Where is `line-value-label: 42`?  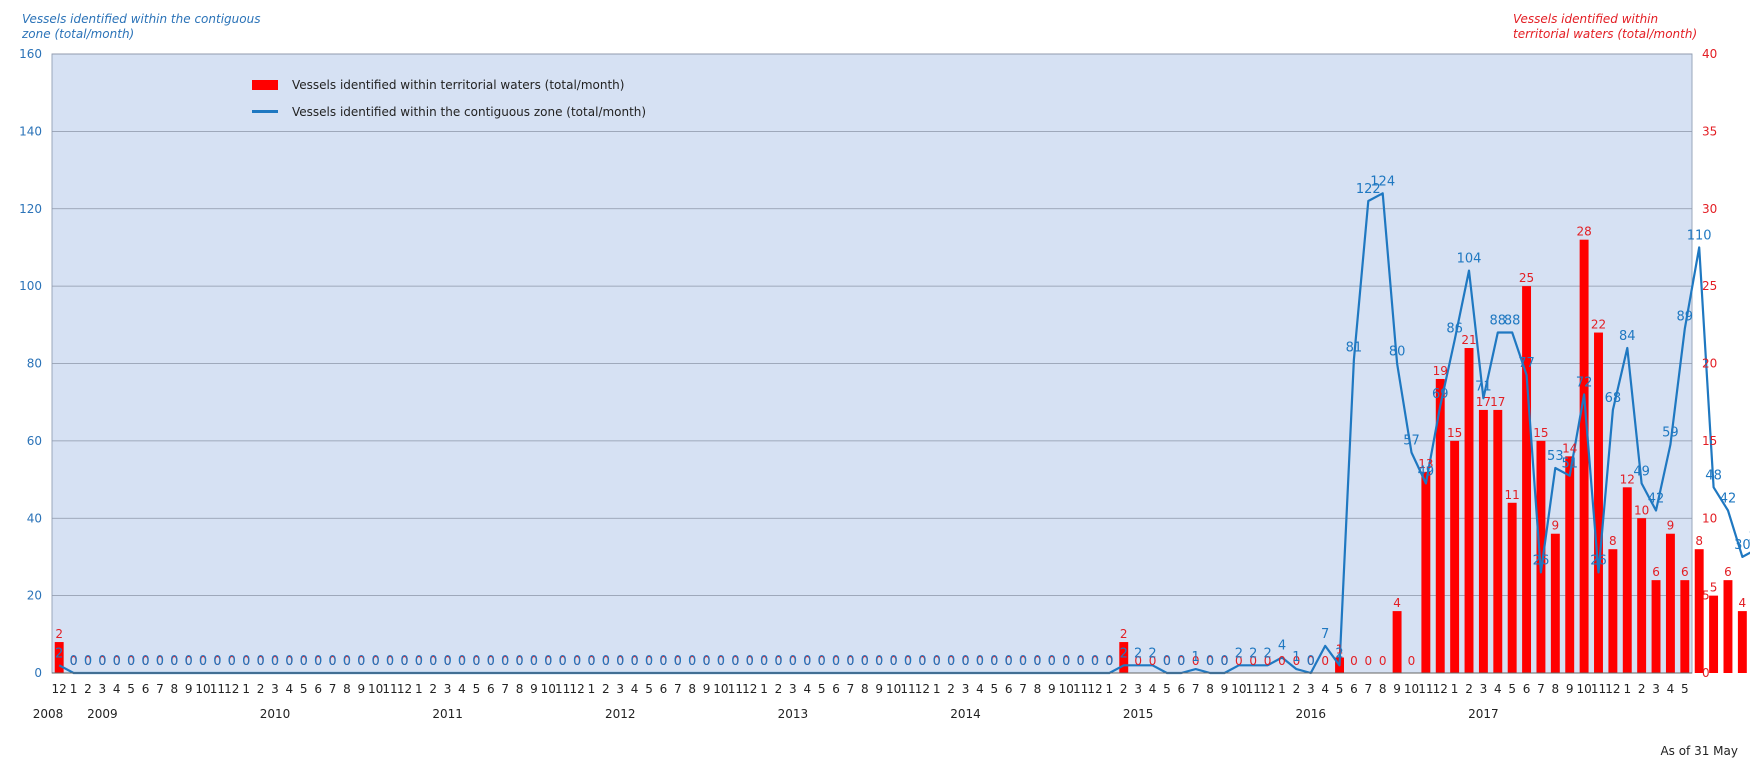 line-value-label: 42 is located at coordinates (1656, 499).